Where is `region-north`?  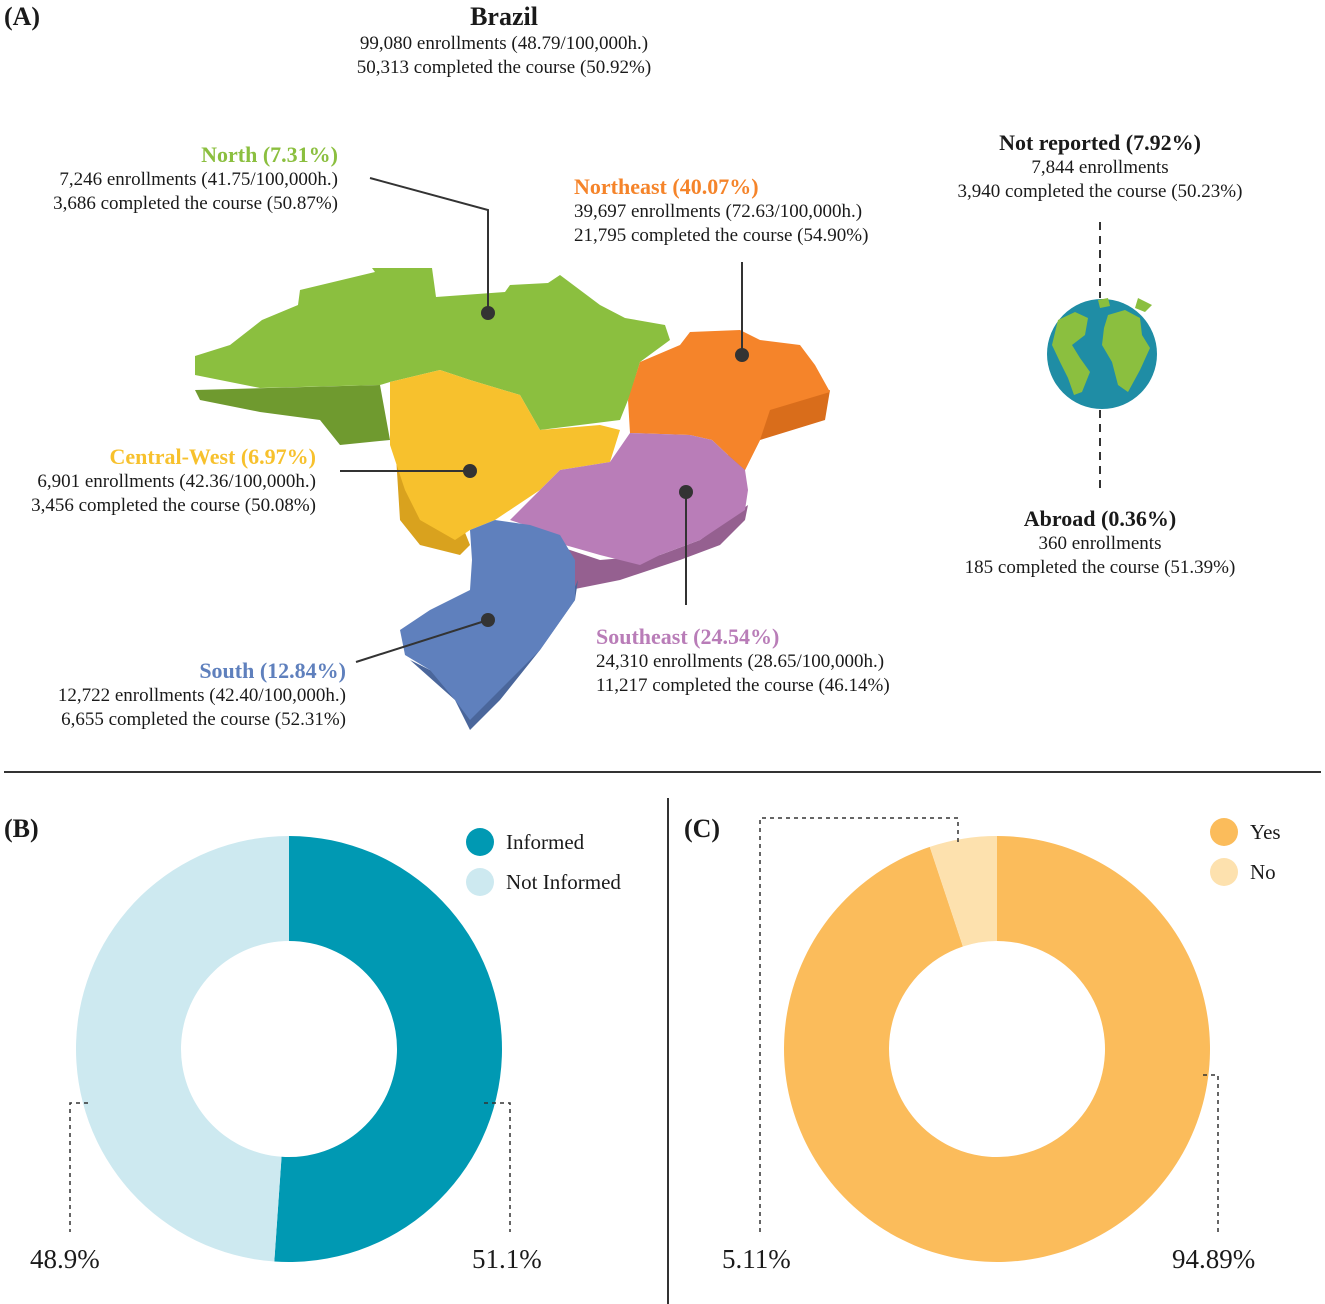 region-north is located at coordinates (432, 349).